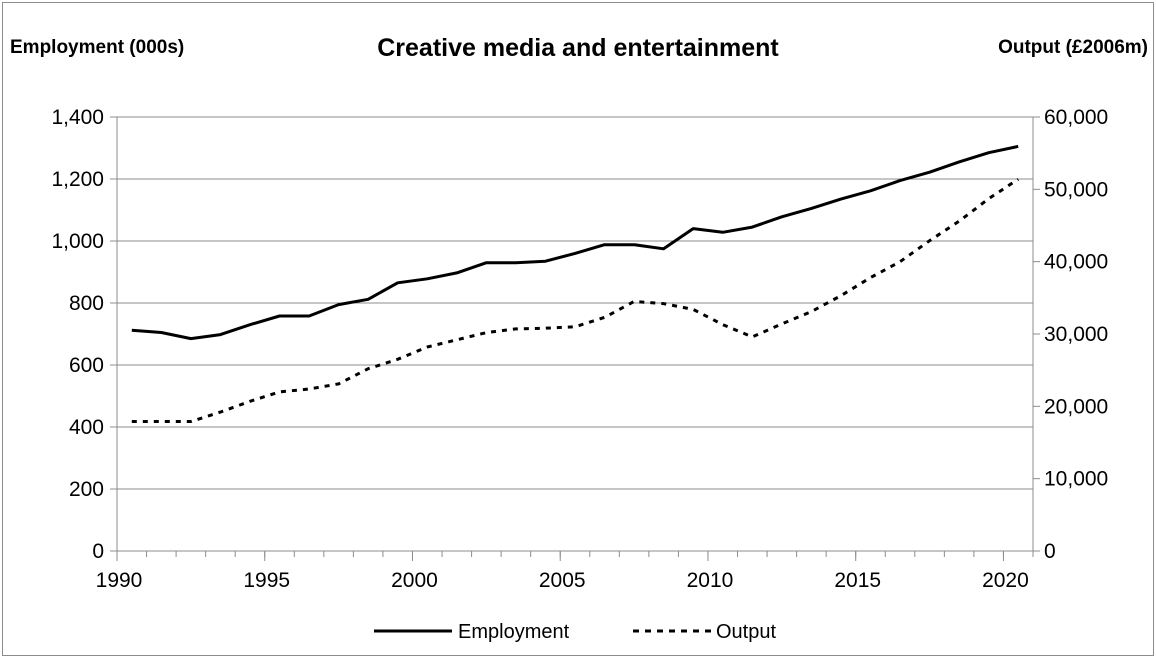  Describe the element at coordinates (266, 580) in the screenshot. I see `x-tick-label: 1995` at that location.